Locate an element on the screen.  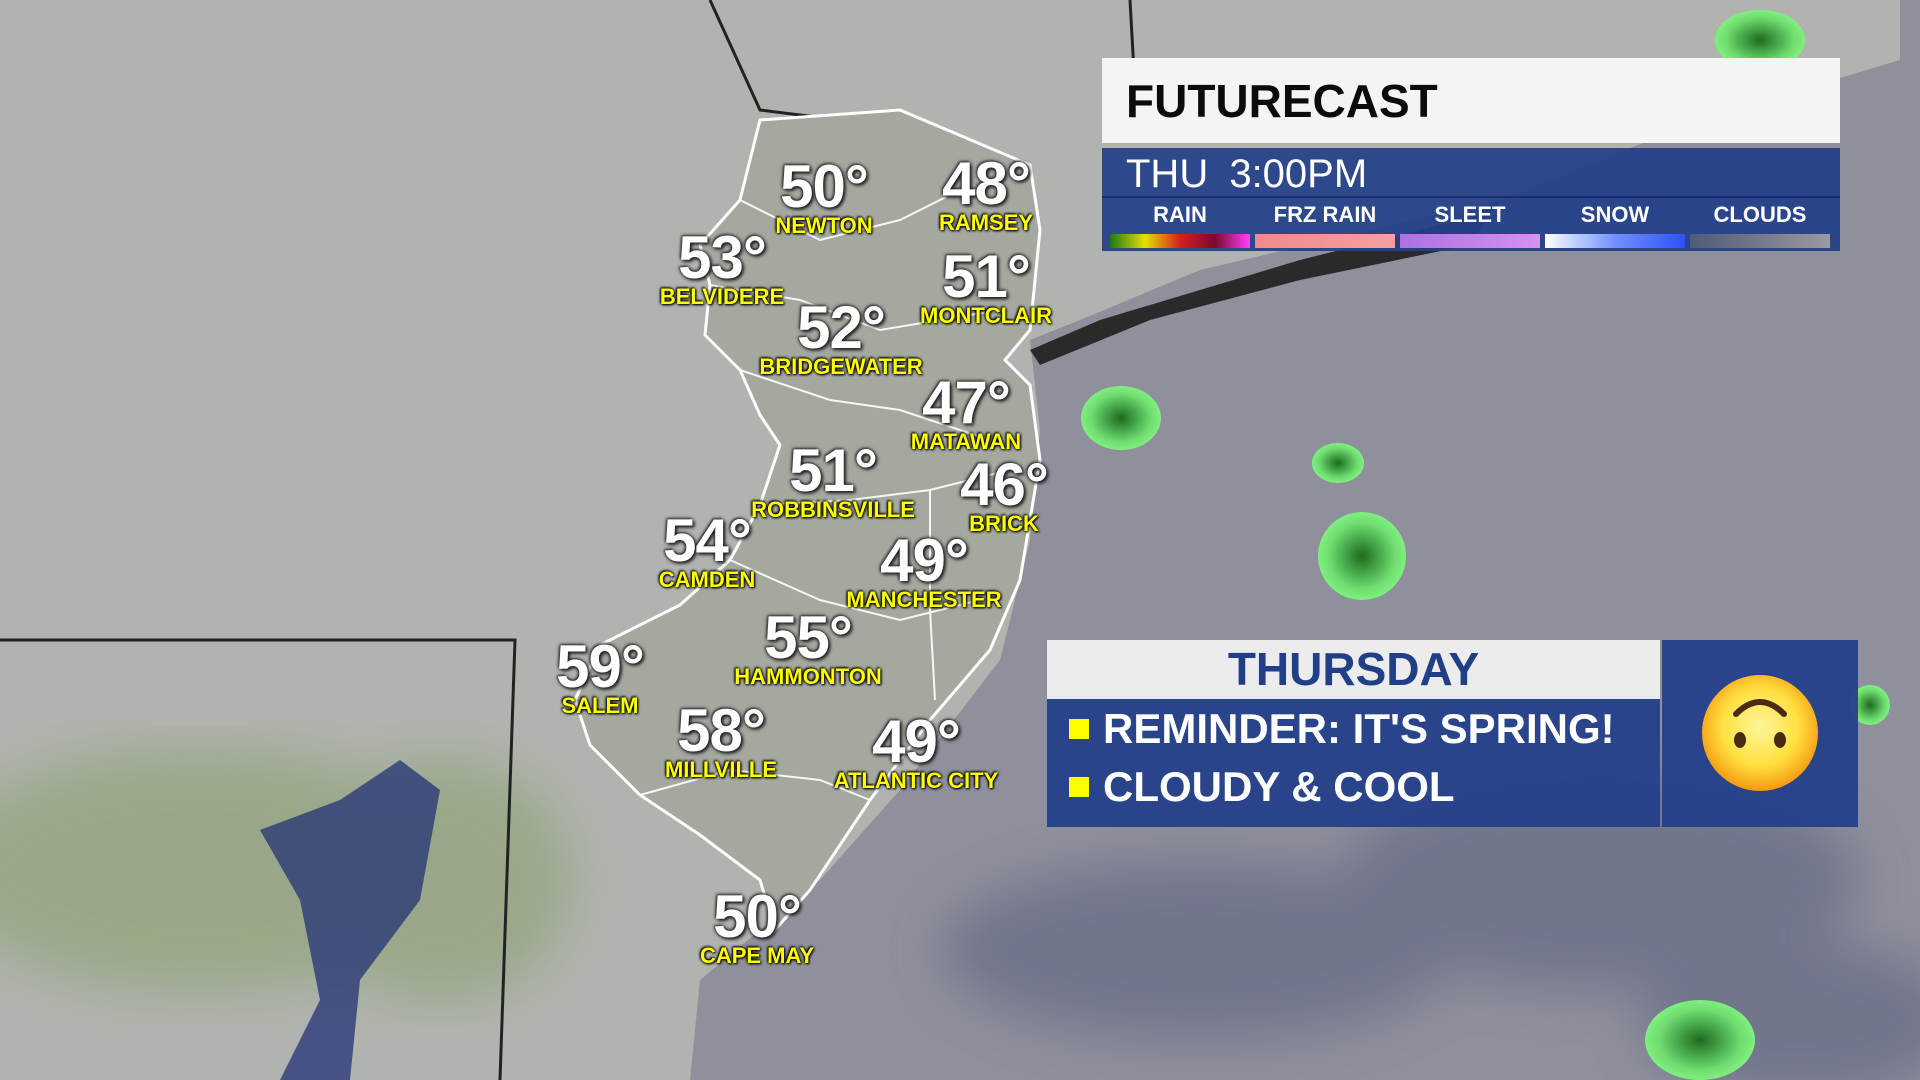
legend-frz-rain: FRZ RAIN is located at coordinates (1325, 225).